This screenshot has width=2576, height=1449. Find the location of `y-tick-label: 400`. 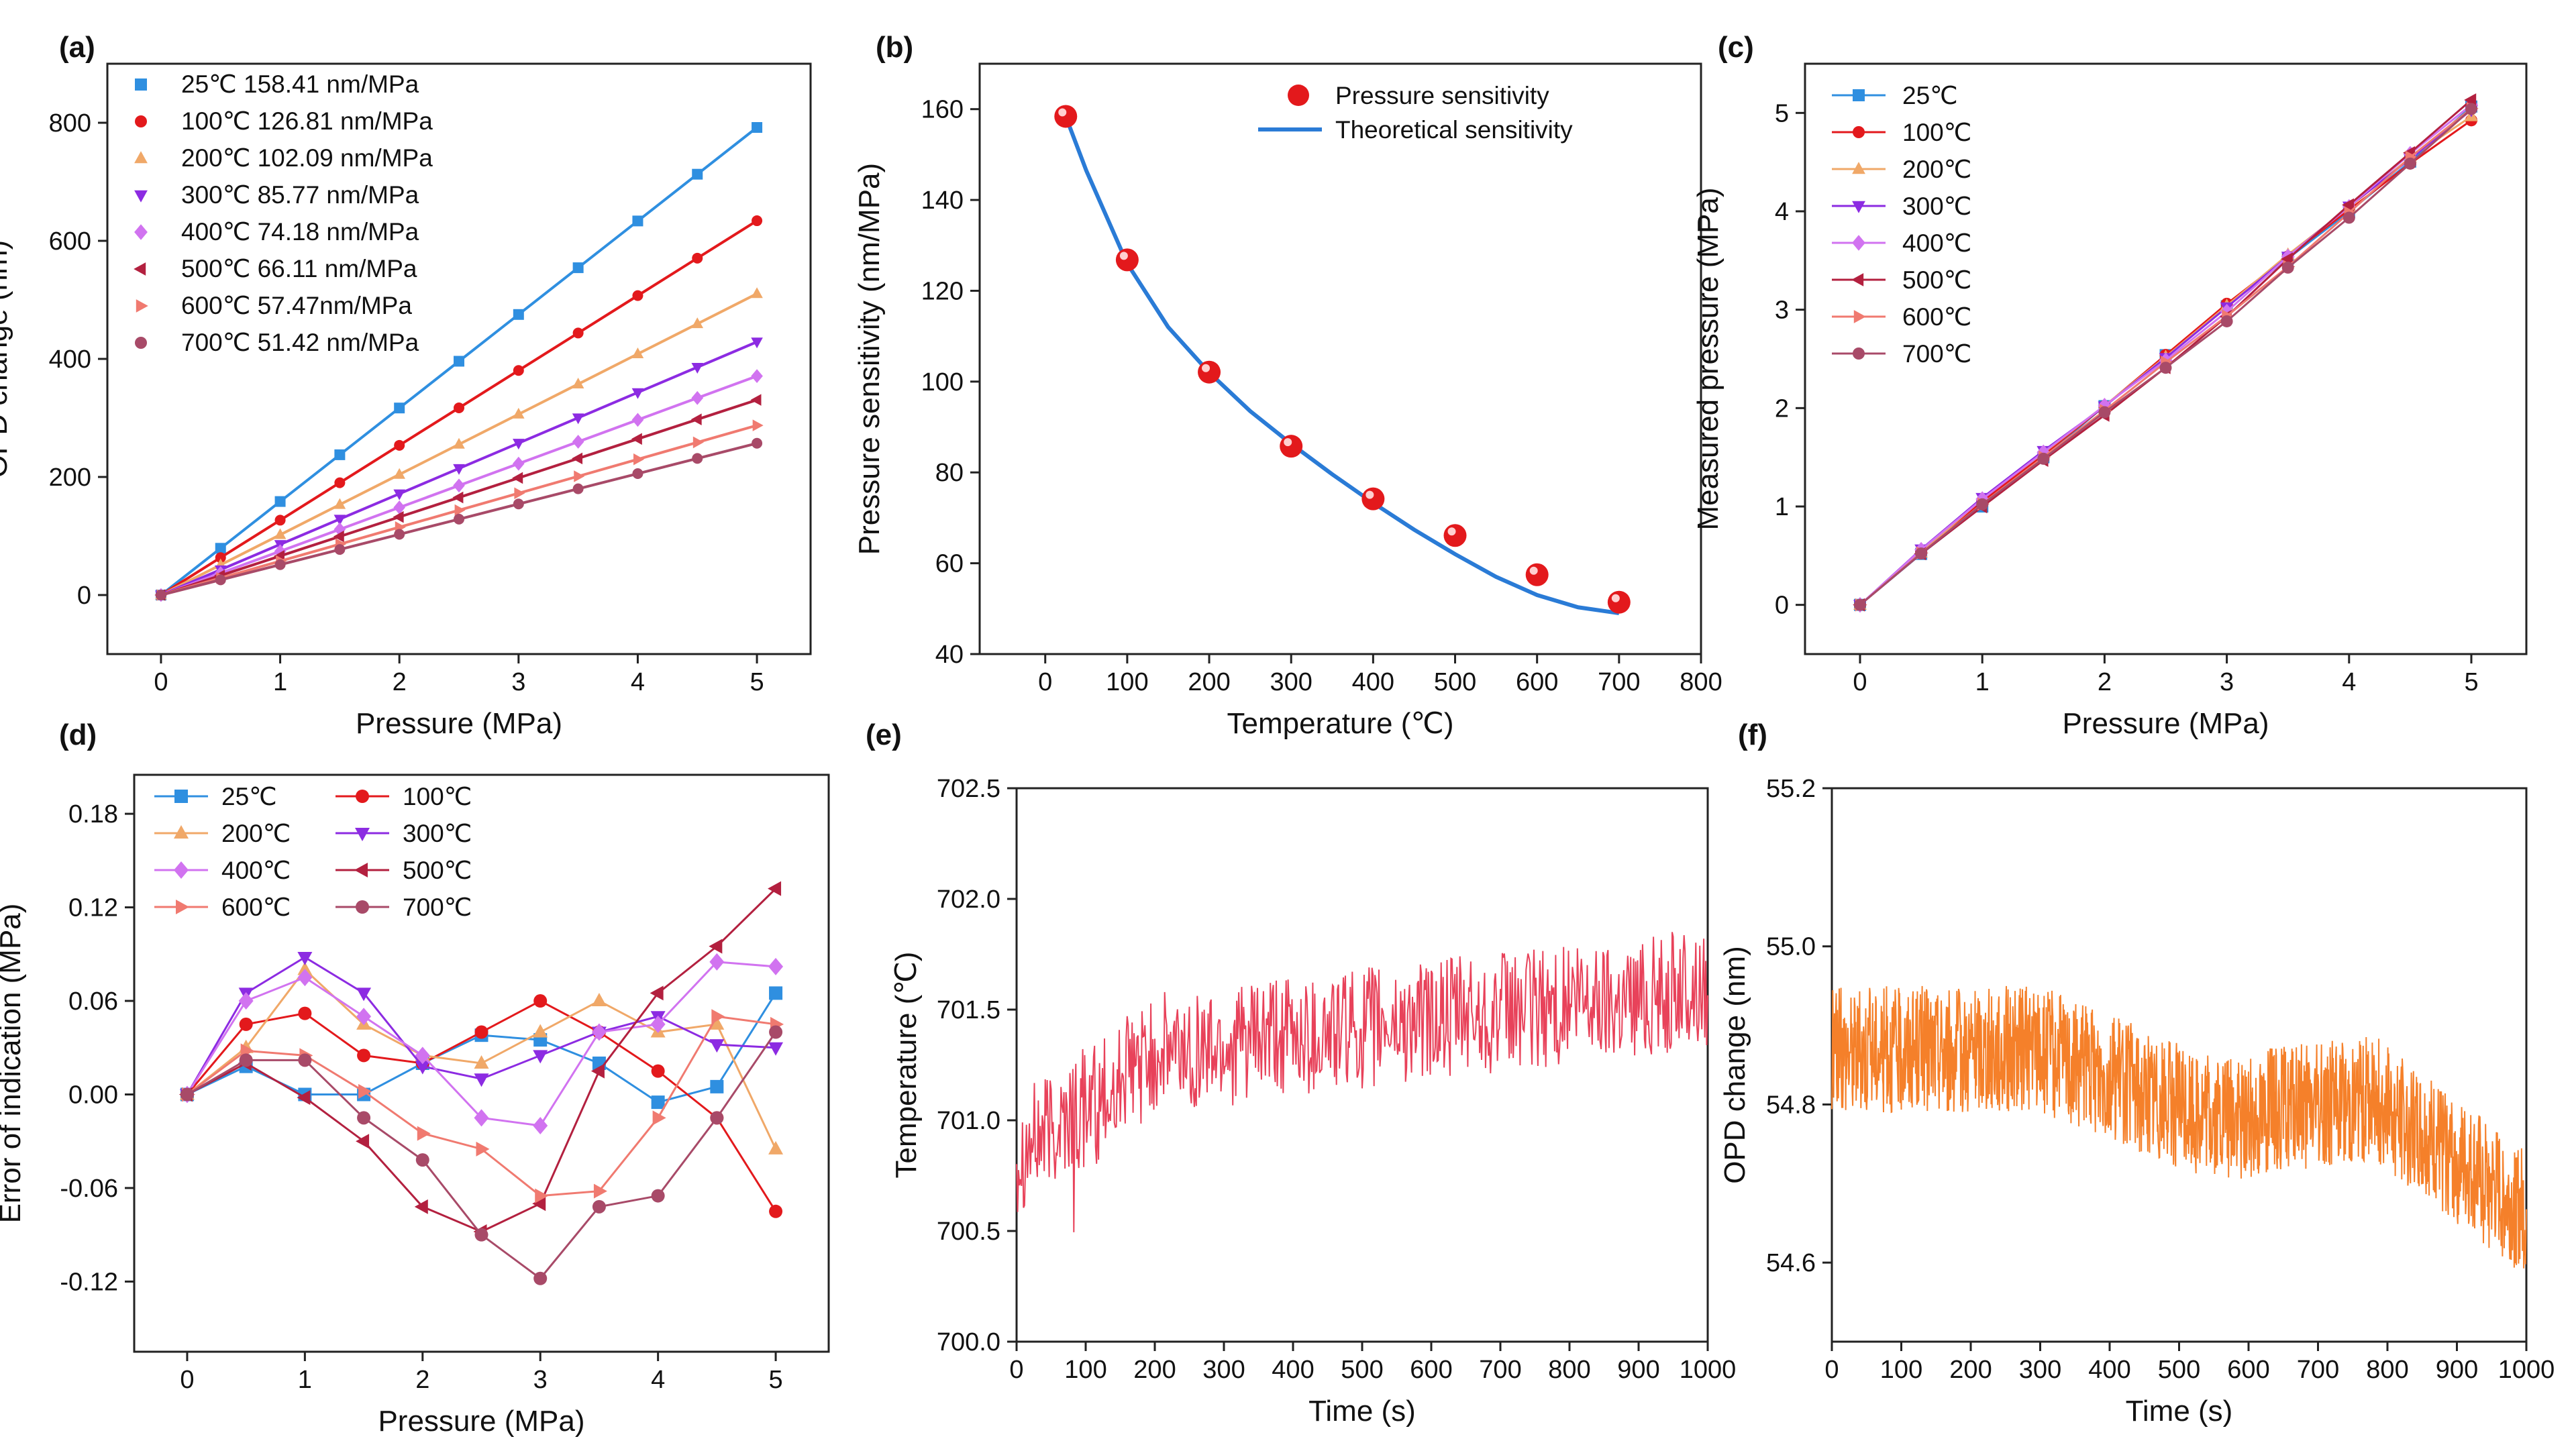

y-tick-label: 400 is located at coordinates (70, 359).